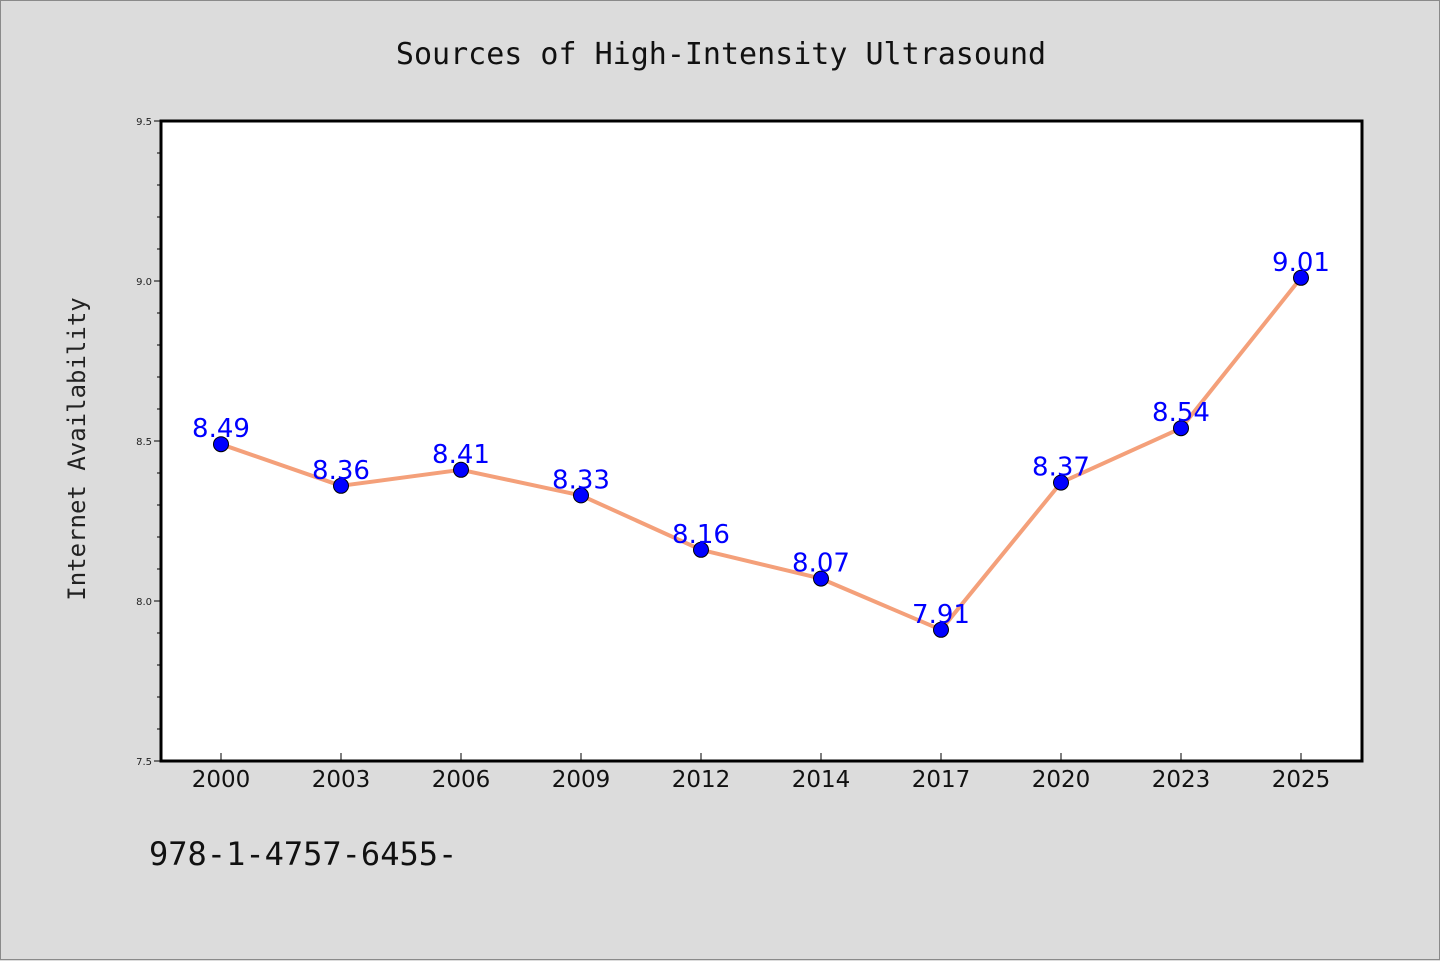  Describe the element at coordinates (721, 54) in the screenshot. I see `chart-title: Sources of High-Intensity Ultrasound` at that location.